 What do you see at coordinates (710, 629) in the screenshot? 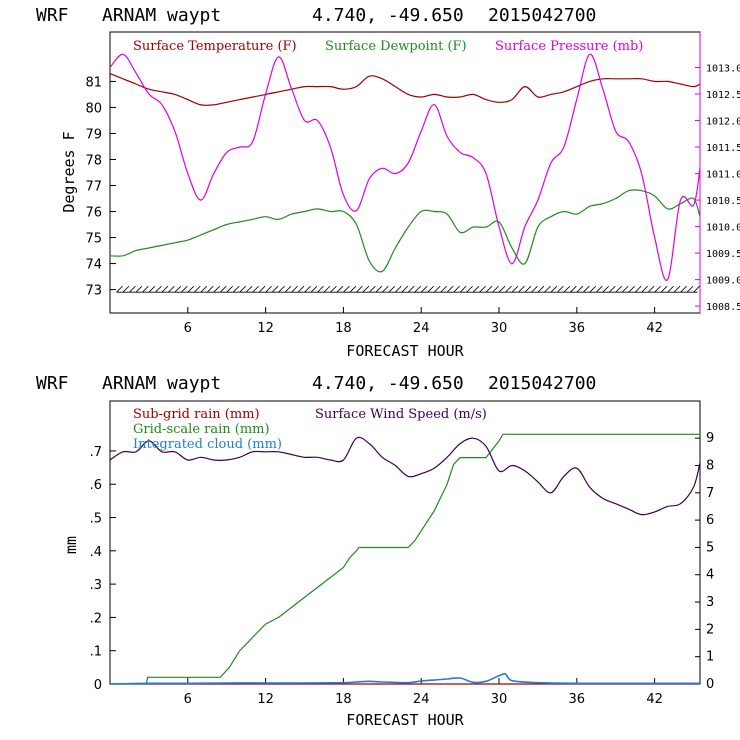
I see `y2-tick-label: 2` at bounding box center [710, 629].